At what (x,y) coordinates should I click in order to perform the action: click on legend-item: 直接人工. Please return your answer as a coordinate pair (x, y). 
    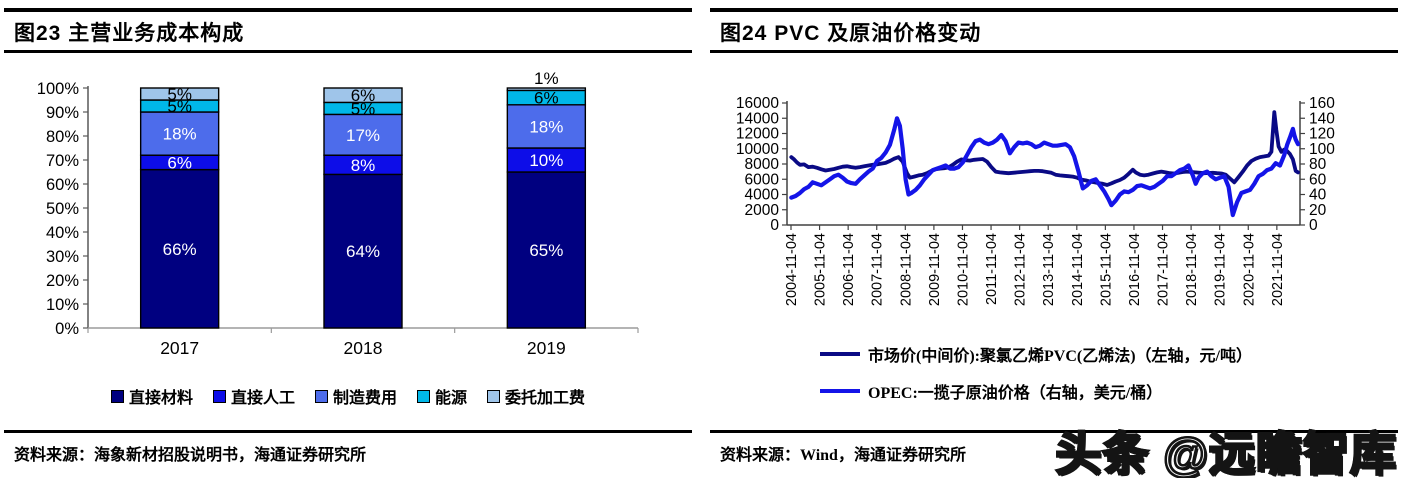
    Looking at the image, I should click on (253, 396).